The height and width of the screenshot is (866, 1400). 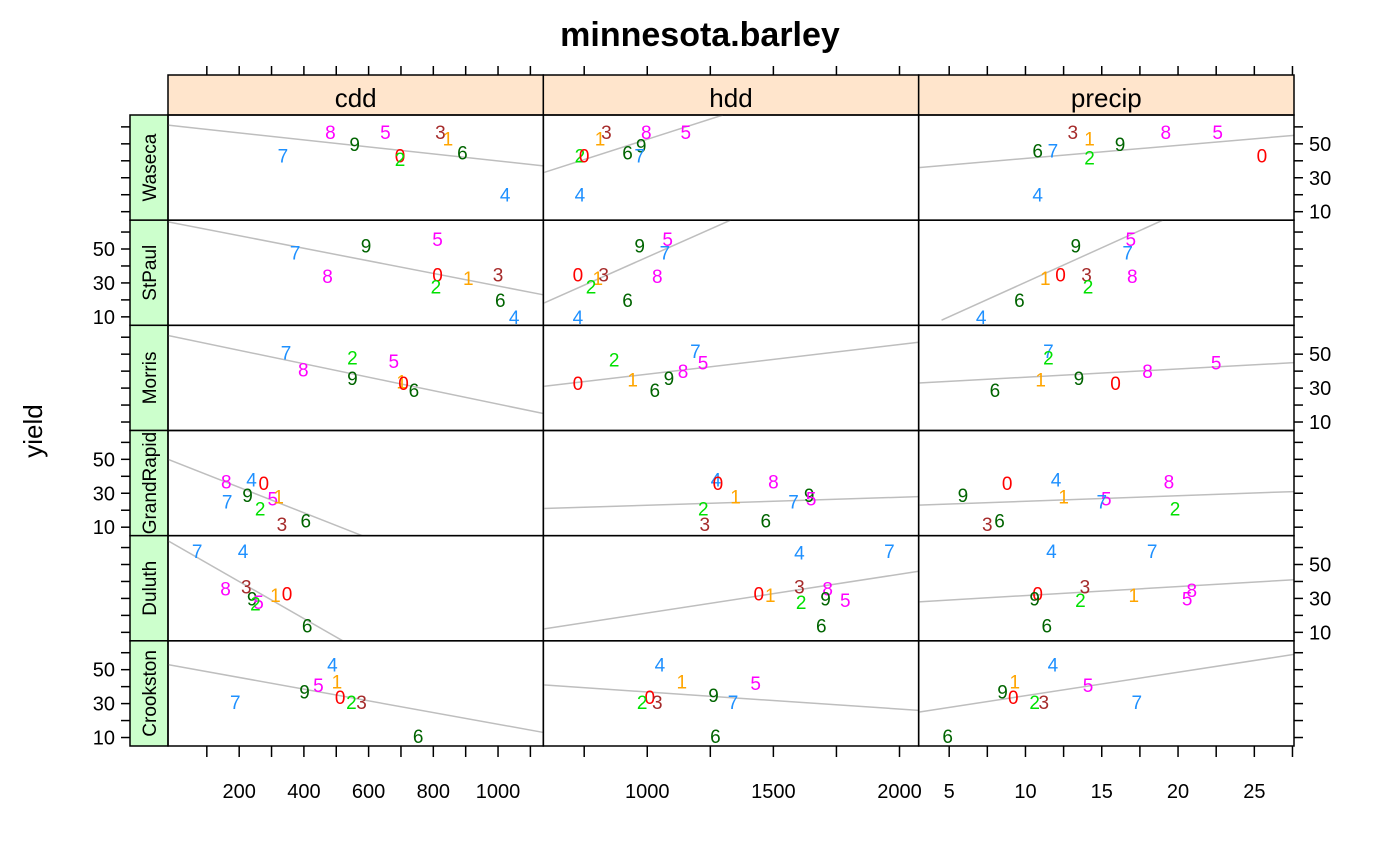 What do you see at coordinates (356, 167) in the screenshot?
I see `panel-waseca-cdd: 8 5 31 9 7 02 6 4` at bounding box center [356, 167].